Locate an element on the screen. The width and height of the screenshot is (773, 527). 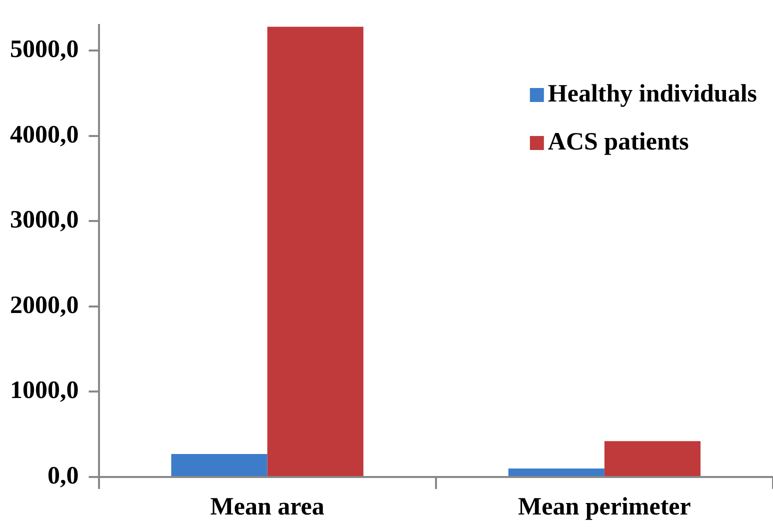
y-tick-label: 2000,0 is located at coordinates (44, 305).